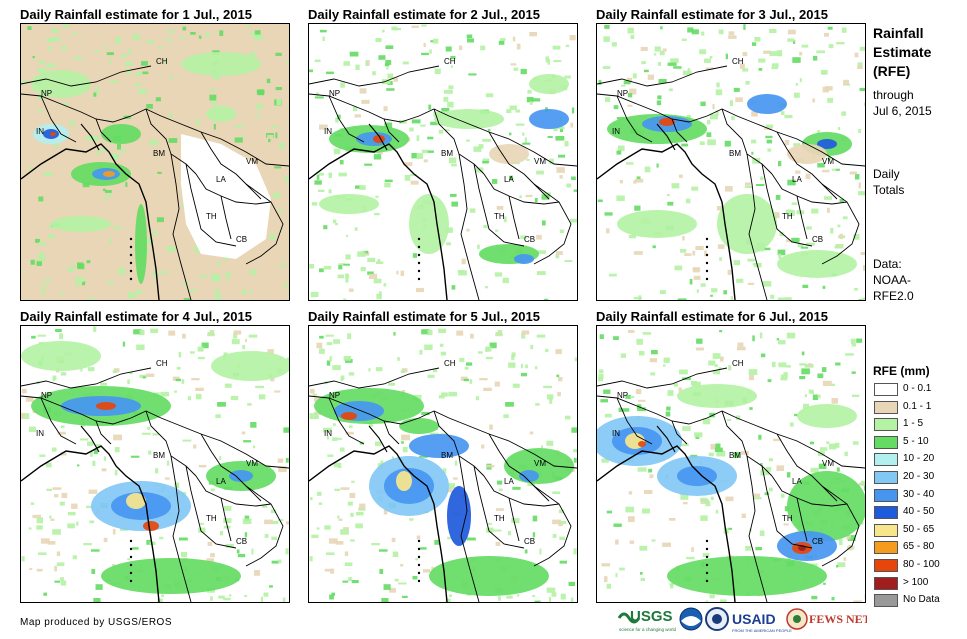  Describe the element at coordinates (887, 264) in the screenshot. I see `data-label: Data:` at that location.